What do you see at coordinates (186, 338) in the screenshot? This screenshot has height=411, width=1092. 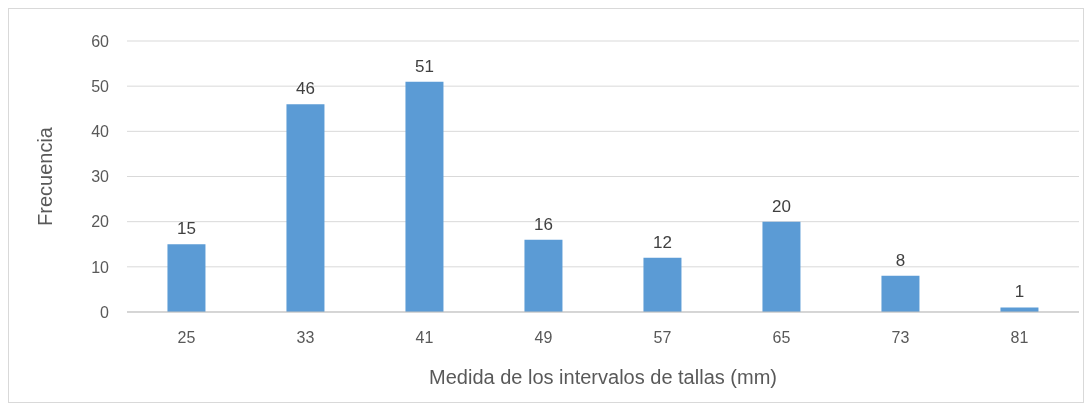 I see `x-tick-label: 25` at bounding box center [186, 338].